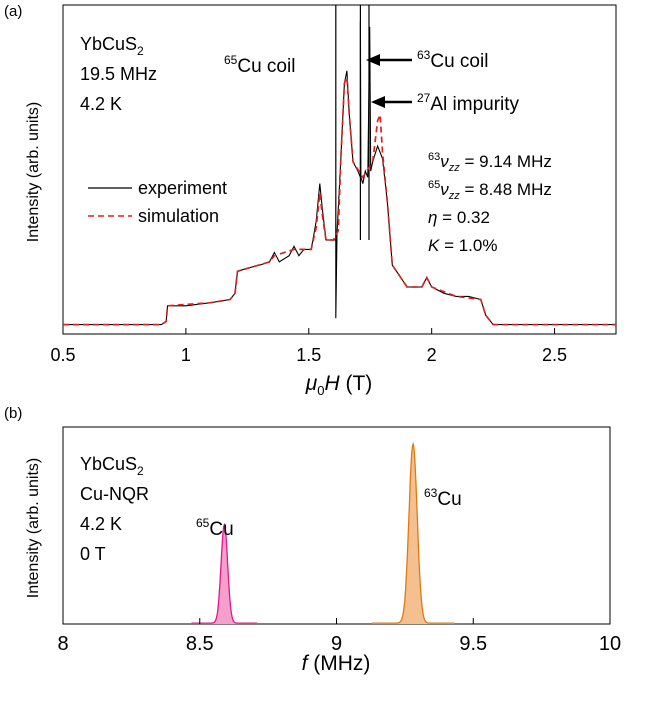 The image size is (665, 707). I want to click on panel-b-x-ticks: 8 8.5 9 9.5 10, so click(339, 636).